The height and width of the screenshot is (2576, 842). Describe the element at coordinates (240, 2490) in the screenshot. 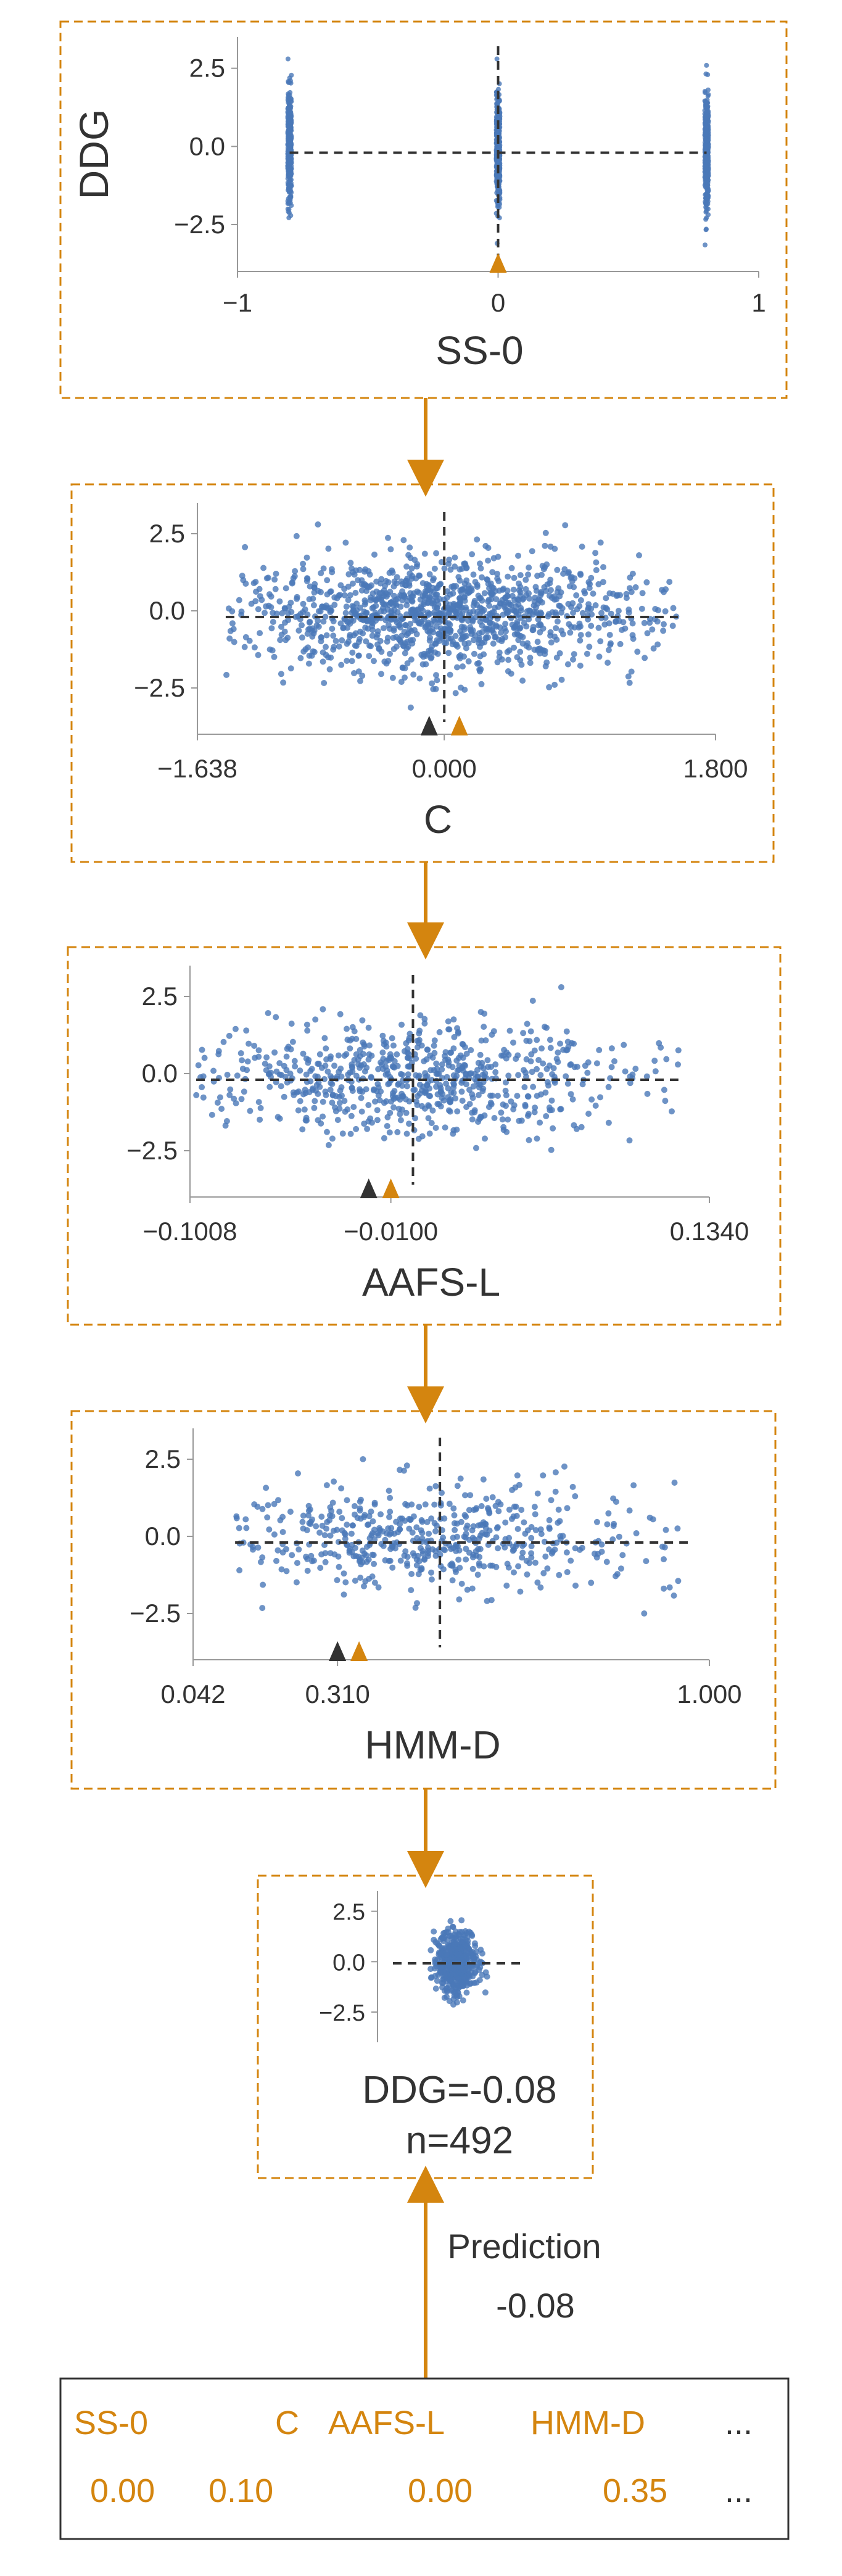

I see `input-value-c: 0.10` at that location.